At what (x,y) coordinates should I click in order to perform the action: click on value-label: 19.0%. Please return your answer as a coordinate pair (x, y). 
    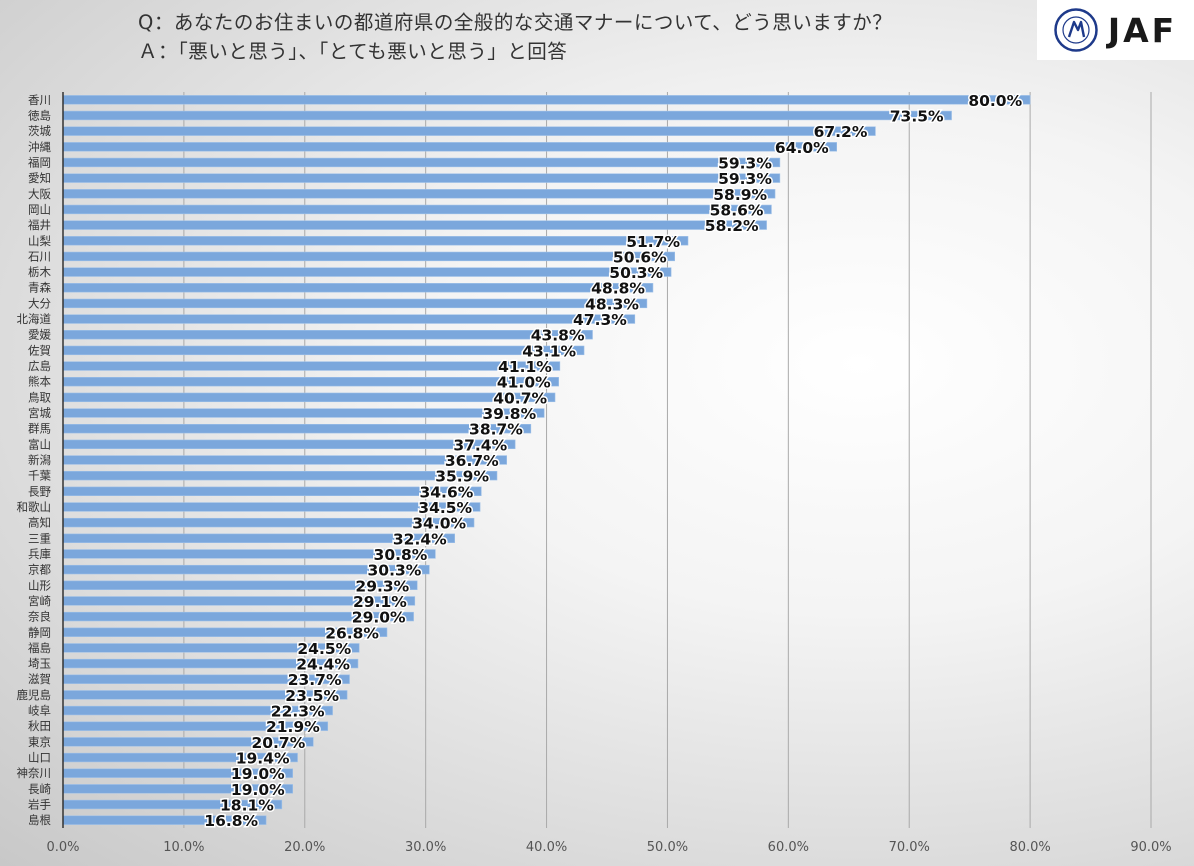
    Looking at the image, I should click on (258, 774).